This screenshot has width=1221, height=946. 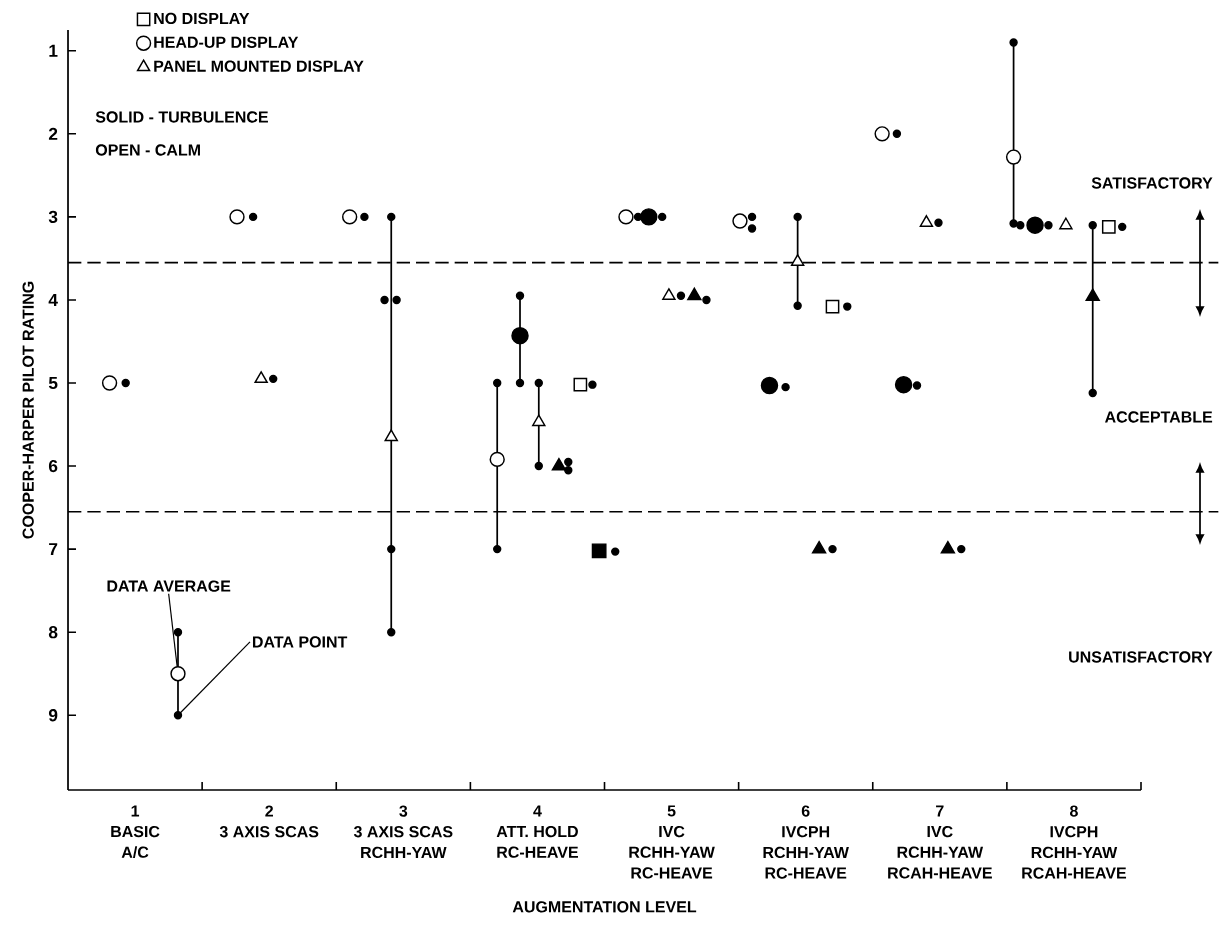 I want to click on annotation: SOLID - TURBULENCE, so click(x=181, y=117).